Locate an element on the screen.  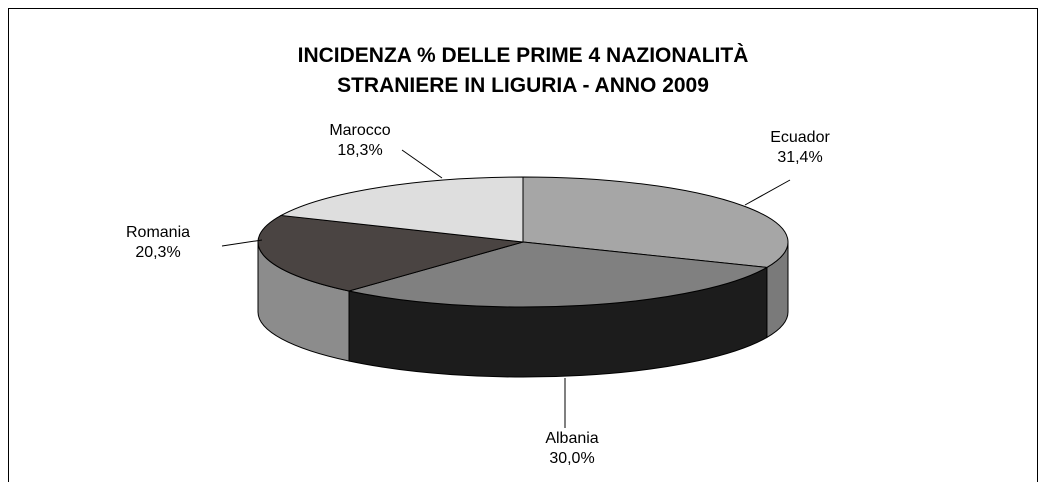
slice-value-label: 30,0% is located at coordinates (571, 458).